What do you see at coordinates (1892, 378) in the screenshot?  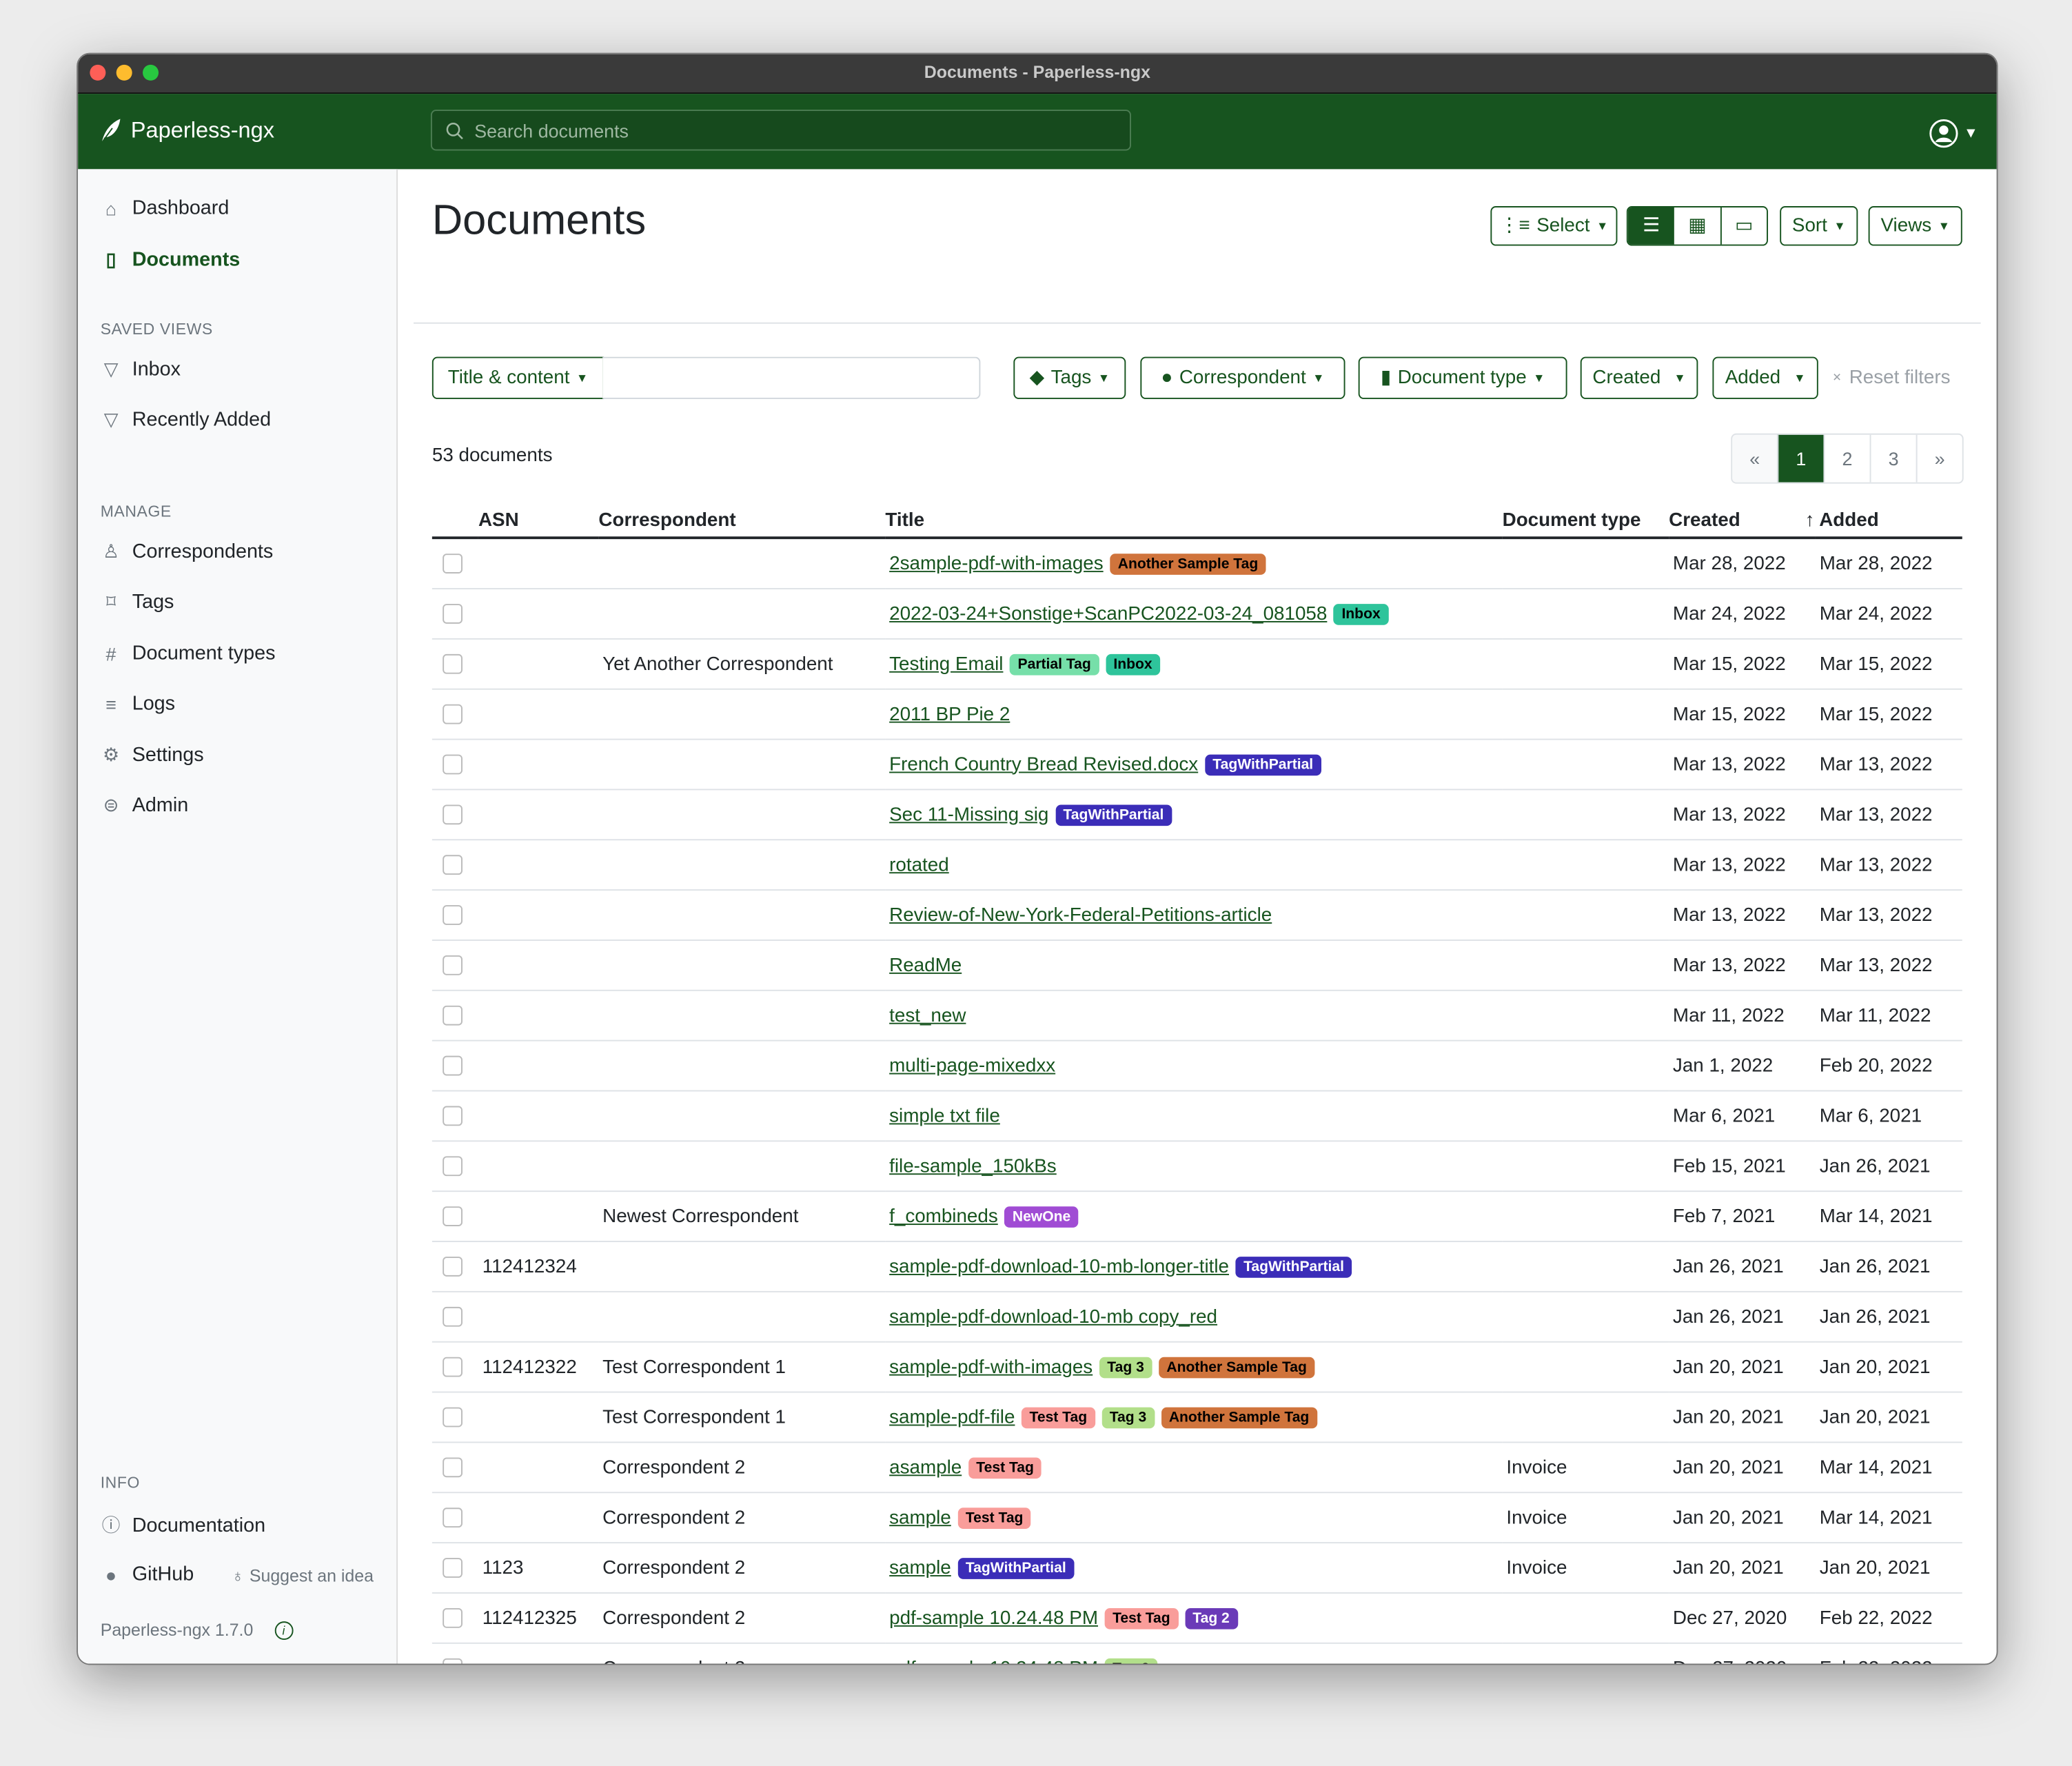 I see `reset-filters-button: × Reset filters` at bounding box center [1892, 378].